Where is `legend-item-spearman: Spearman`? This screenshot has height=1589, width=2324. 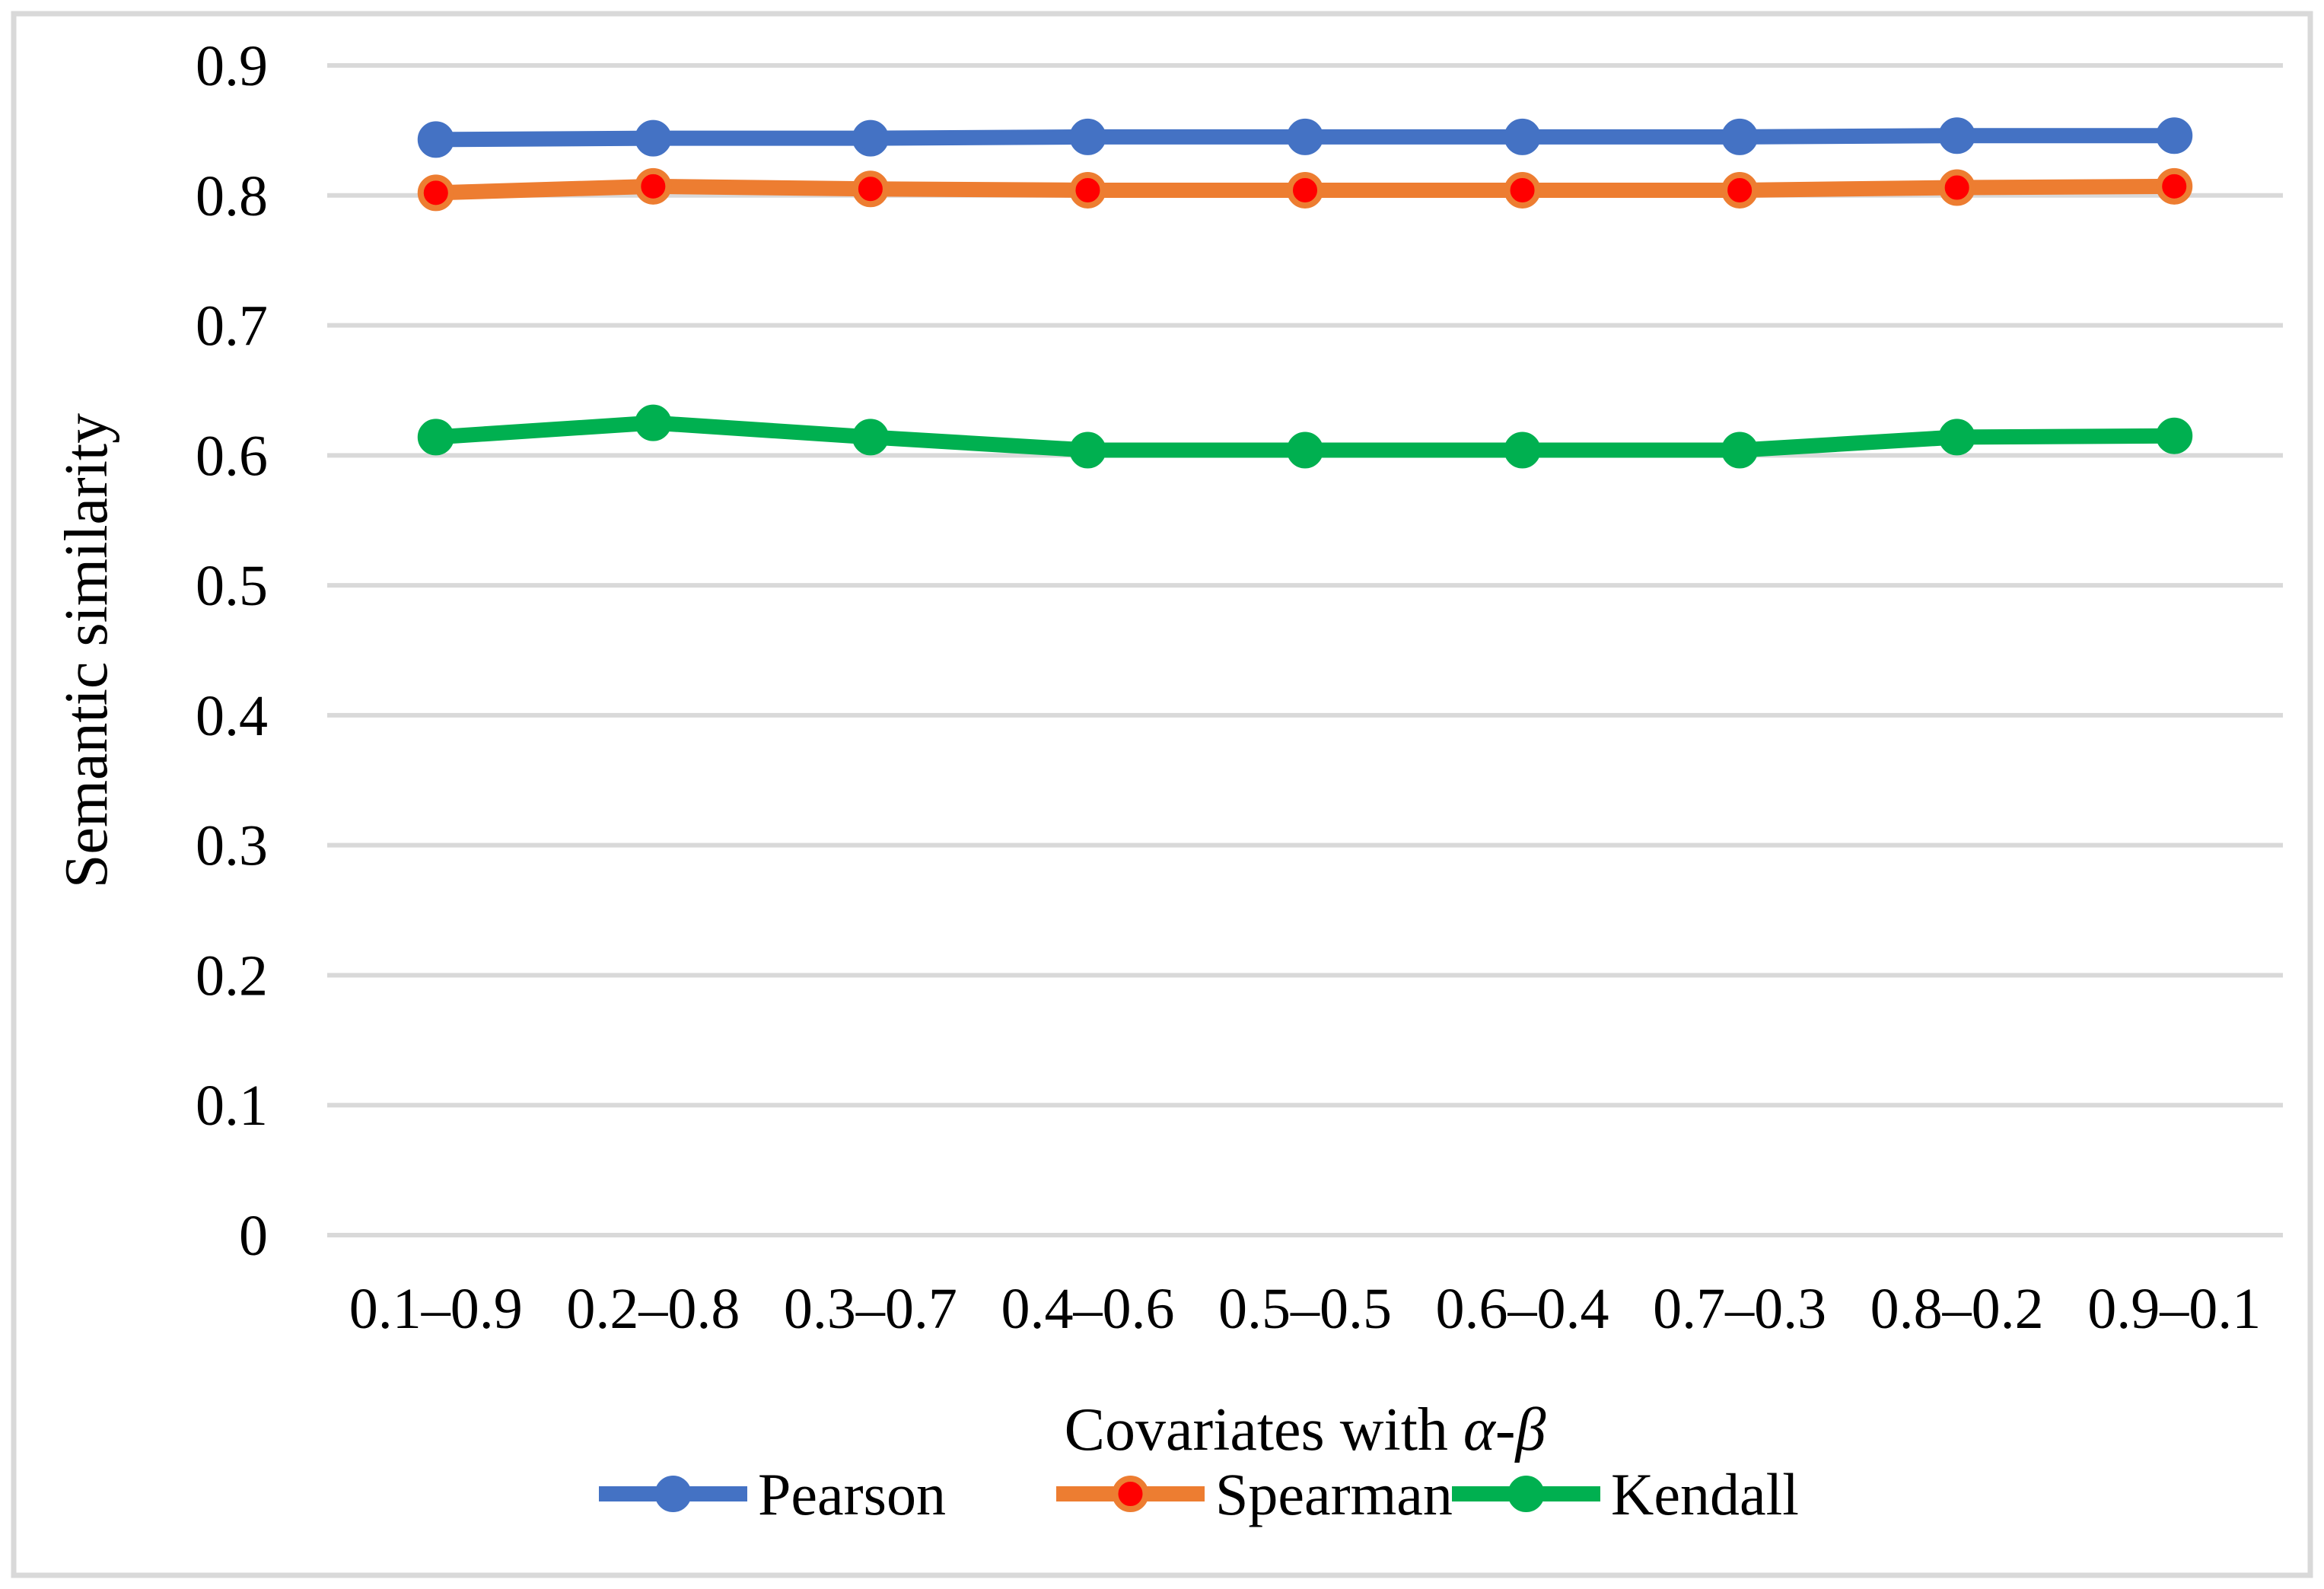 legend-item-spearman: Spearman is located at coordinates (1254, 1494).